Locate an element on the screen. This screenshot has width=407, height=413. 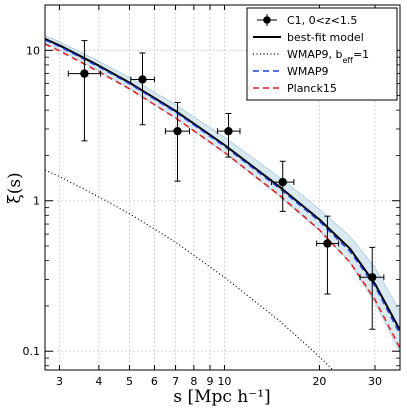
x-tick-label: 9 is located at coordinates (210, 381).